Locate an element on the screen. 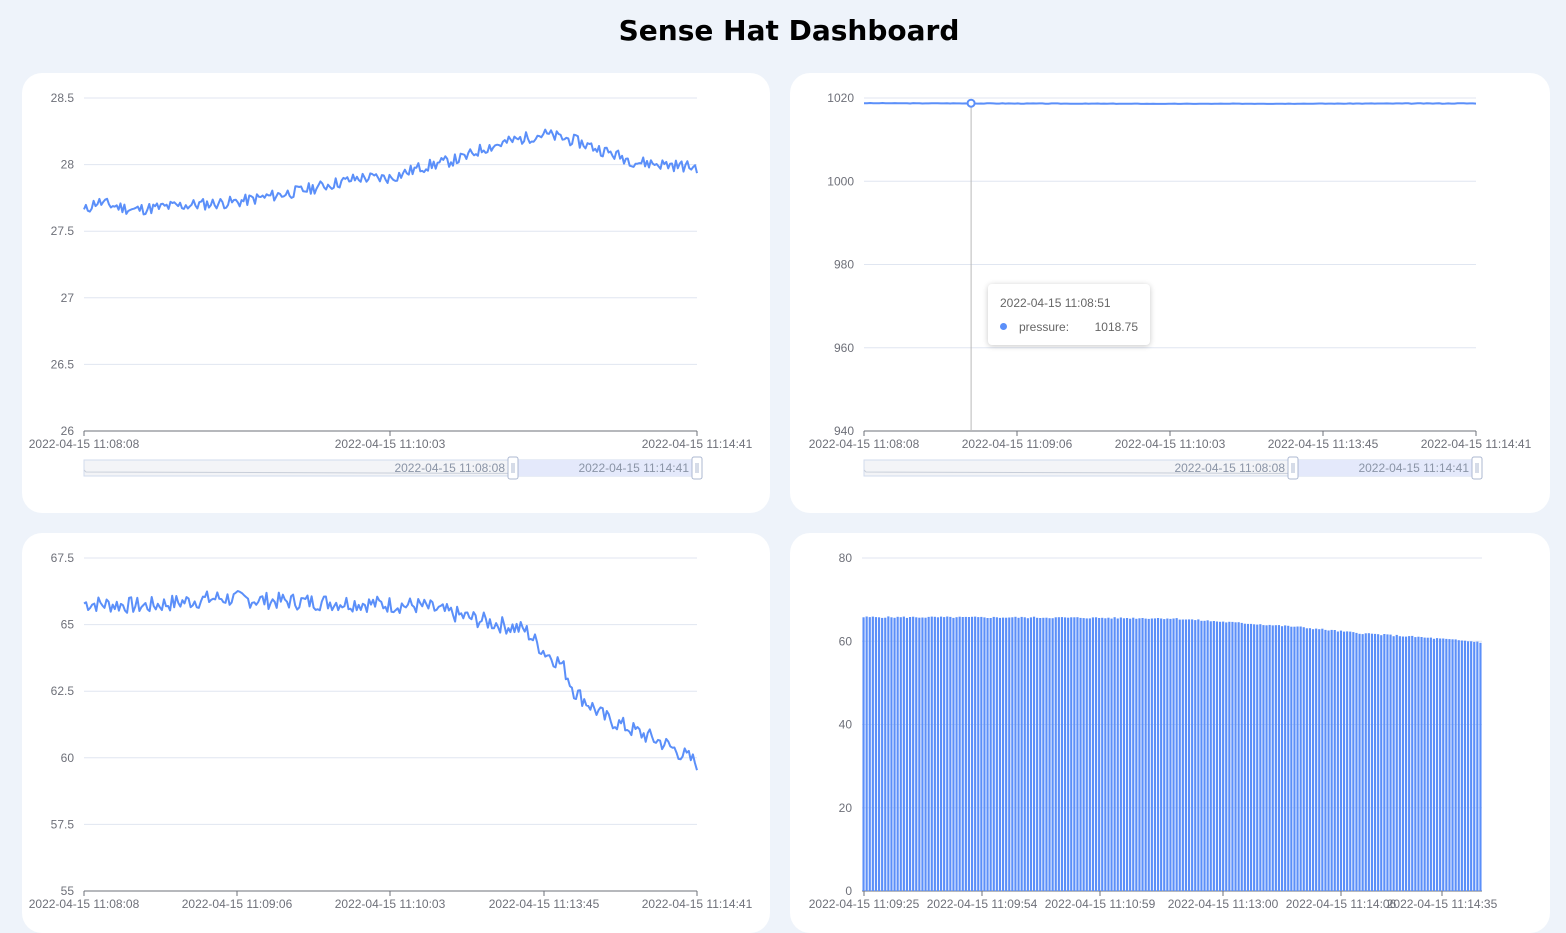 This screenshot has height=933, width=1566. x-tick-label: 2022-04-15 11:14:35 is located at coordinates (1442, 904).